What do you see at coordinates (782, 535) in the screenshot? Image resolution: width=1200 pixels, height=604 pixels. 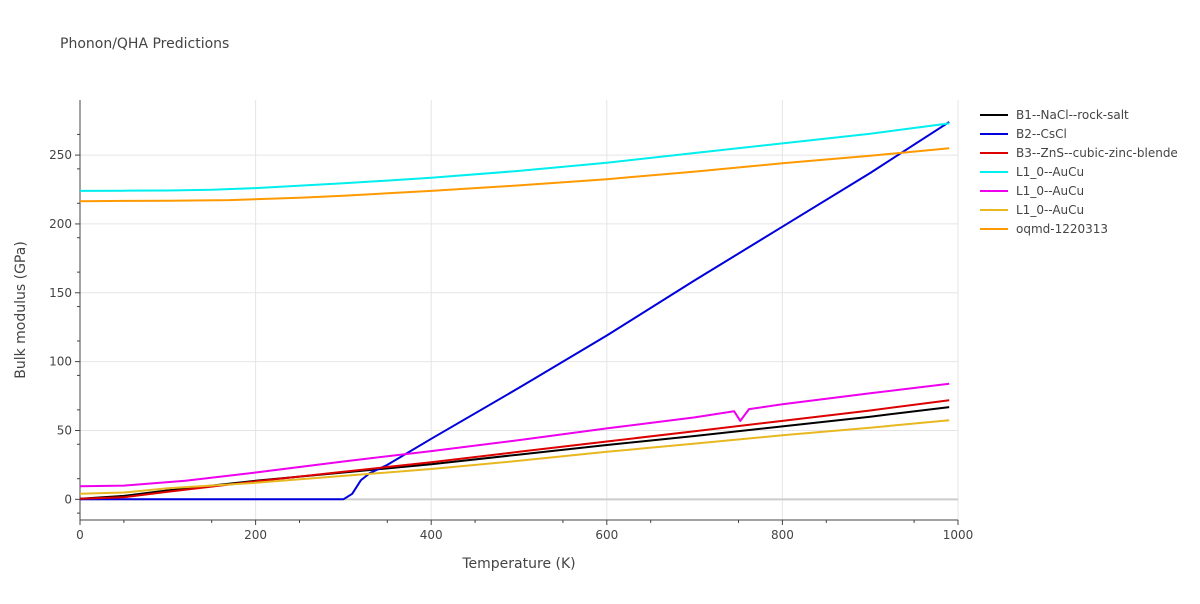 I see `x-tick-label: 800` at bounding box center [782, 535].